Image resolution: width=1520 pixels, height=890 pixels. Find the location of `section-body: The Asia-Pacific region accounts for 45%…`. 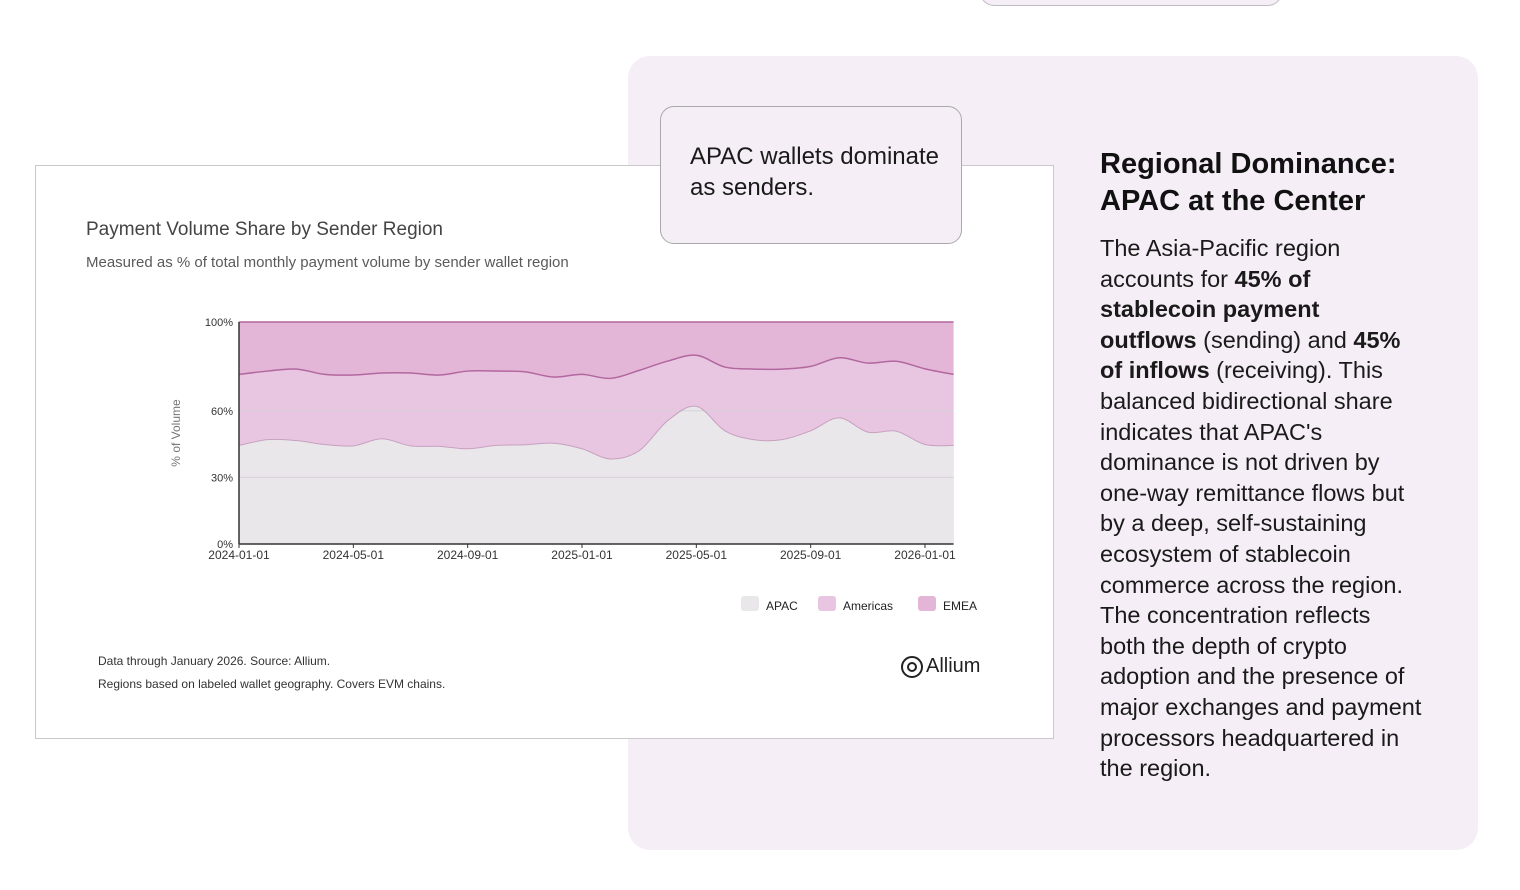

section-body: The Asia-Pacific region accounts for 45%… is located at coordinates (1261, 508).